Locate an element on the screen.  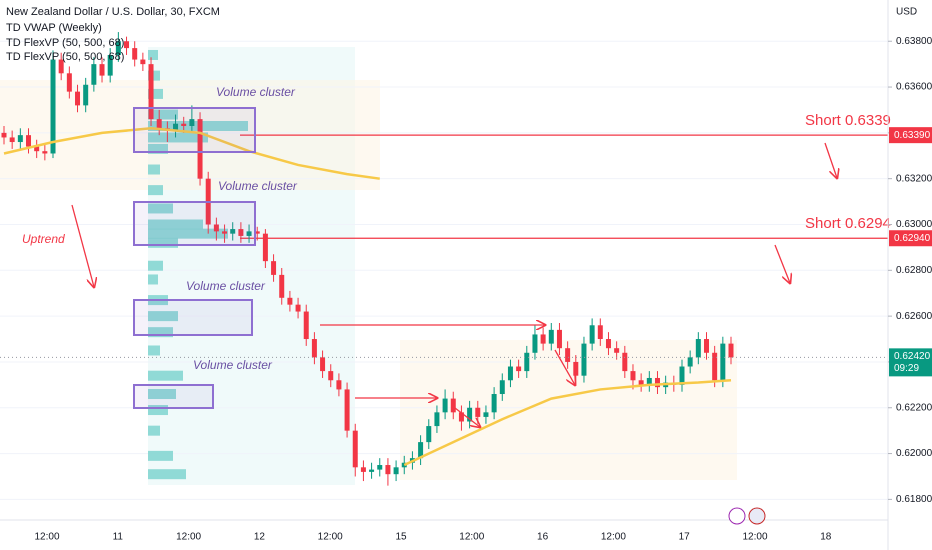
price-tag-label: 0.63390 is located at coordinates (912, 135).